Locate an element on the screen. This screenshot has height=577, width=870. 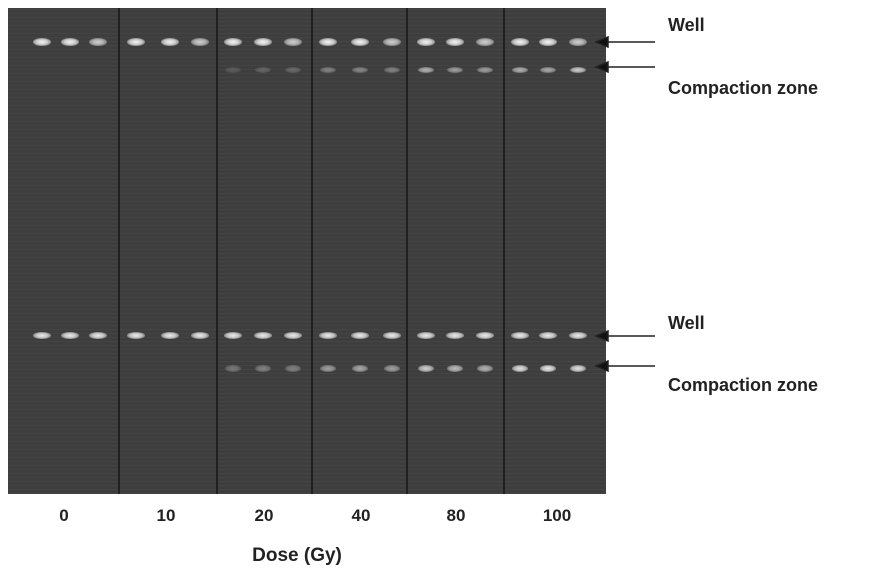
label-compaction-top: Compaction zone is located at coordinates (743, 88).